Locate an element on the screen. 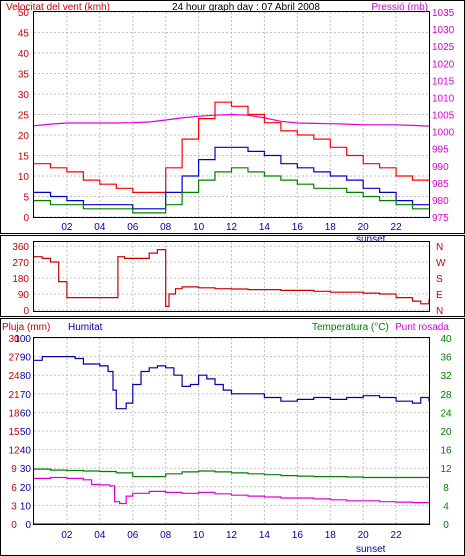 The image size is (465, 556). wind-hour-tick-label: 14 is located at coordinates (265, 227).